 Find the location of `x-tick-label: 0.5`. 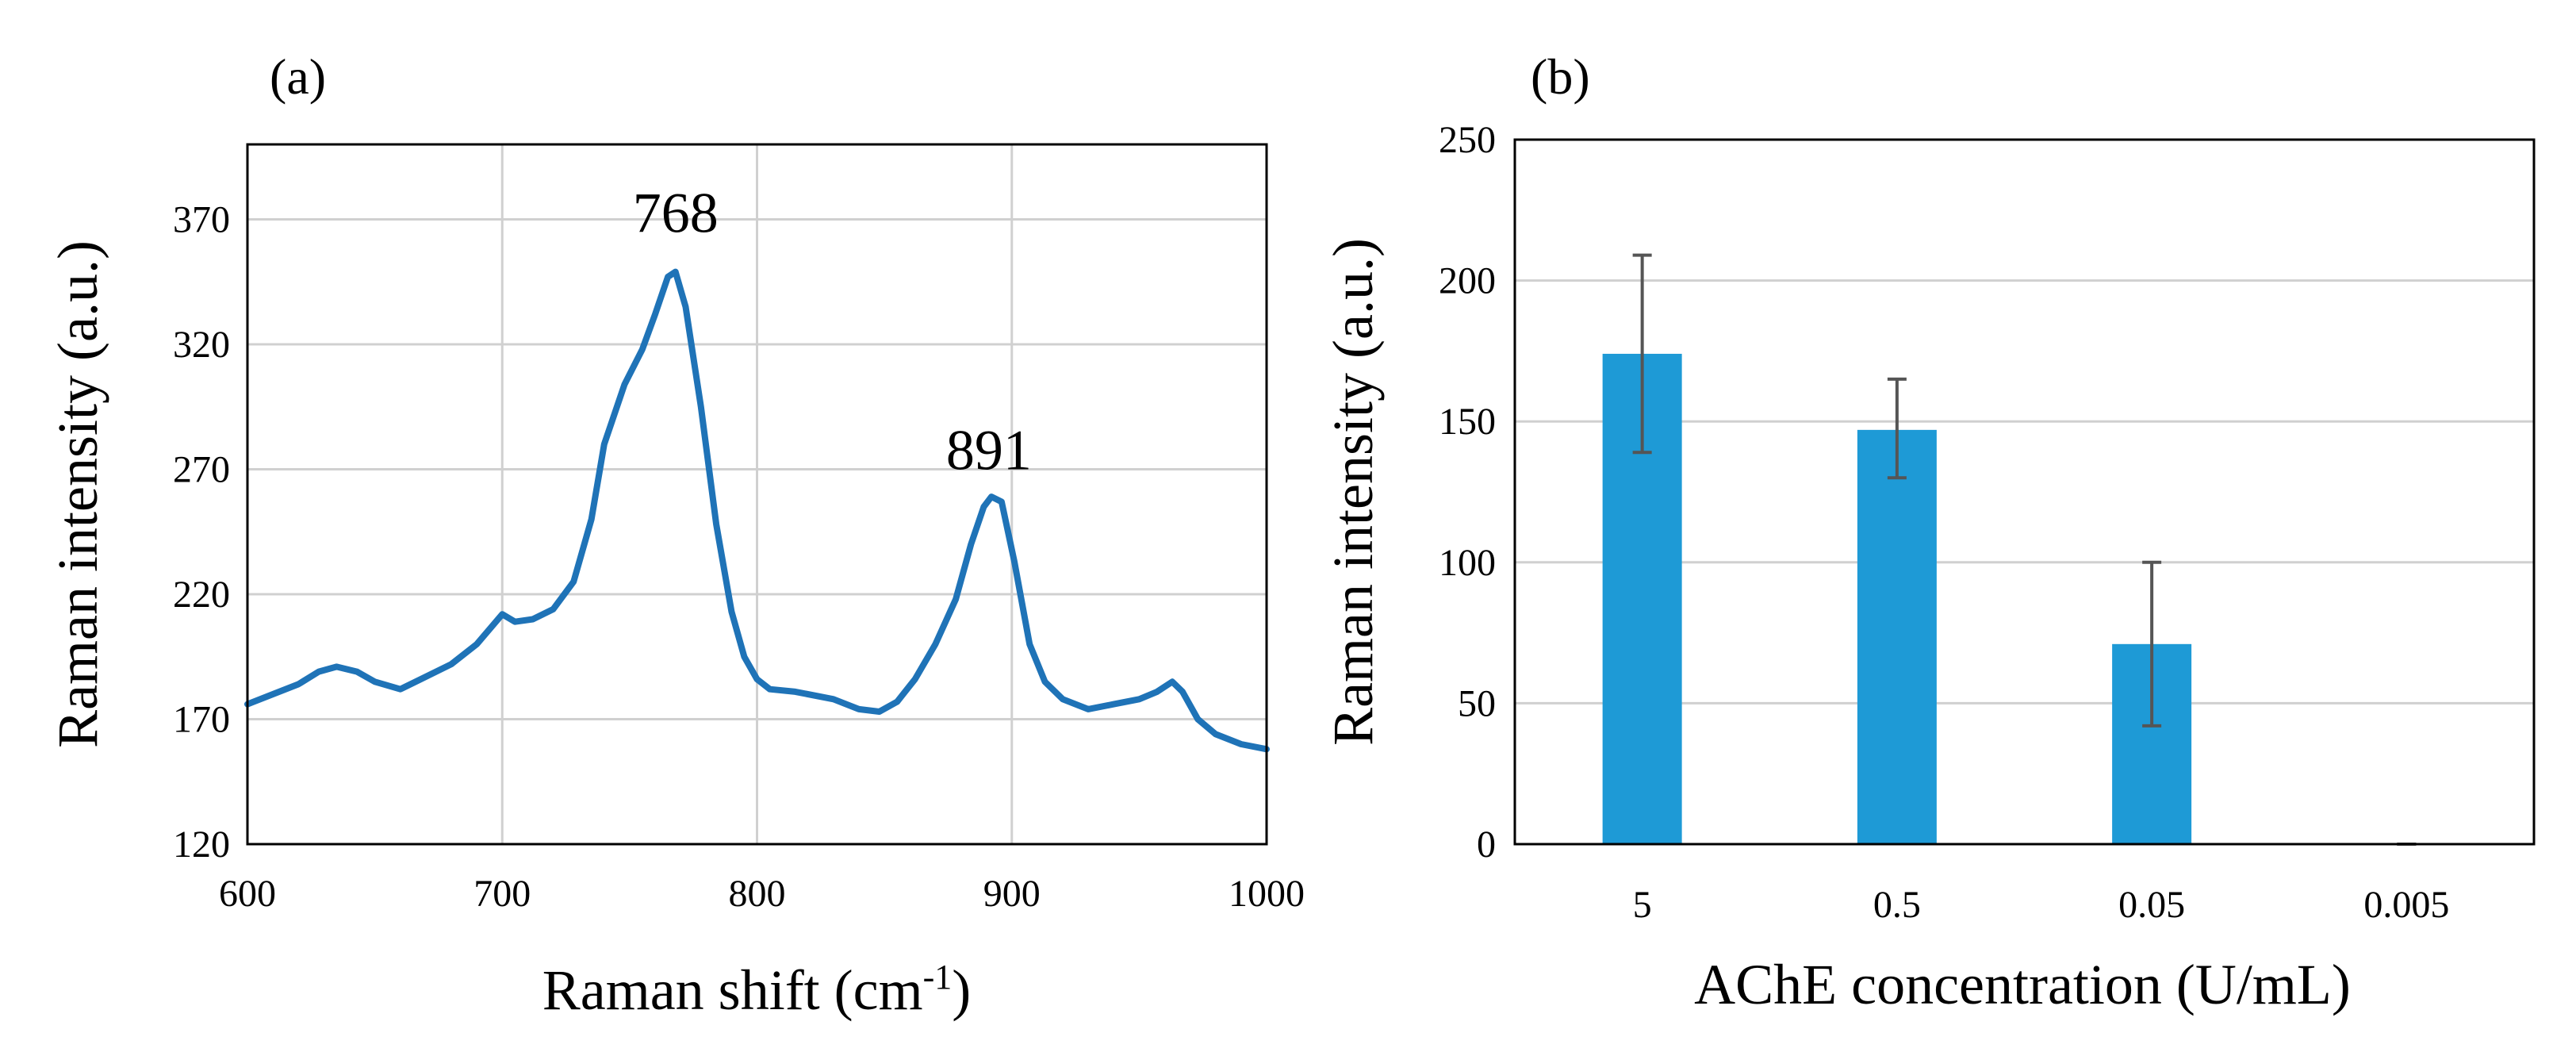

x-tick-label: 0.5 is located at coordinates (1897, 905).